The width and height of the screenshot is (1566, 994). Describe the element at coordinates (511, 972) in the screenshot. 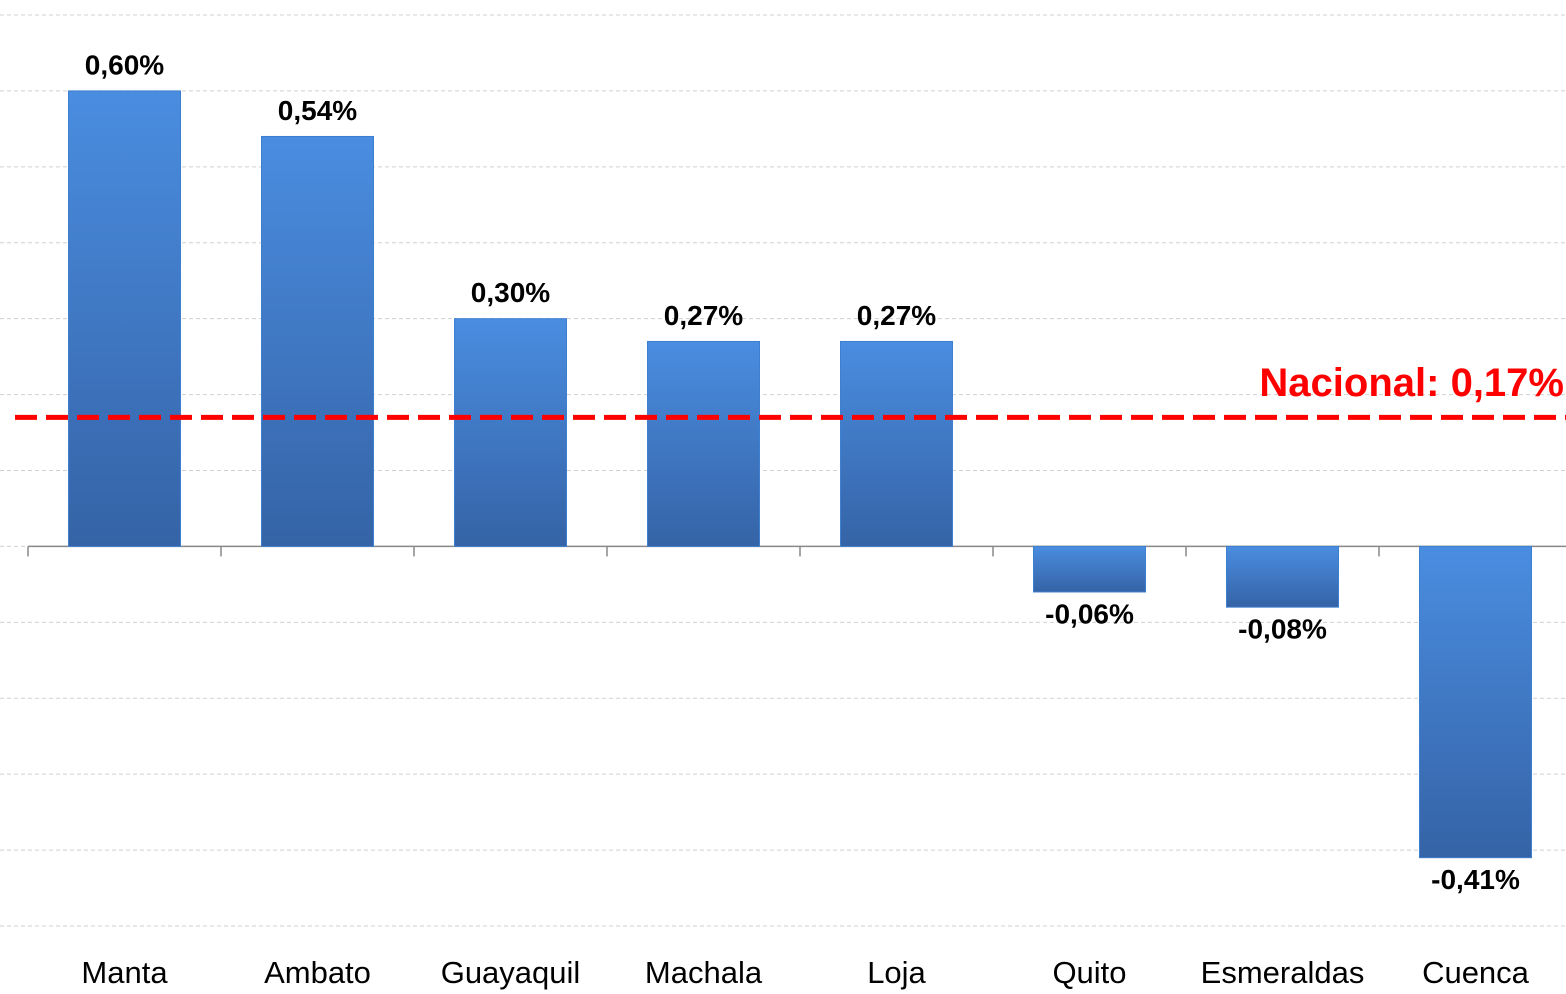

I see `x-tick-label: Guayaquil` at that location.